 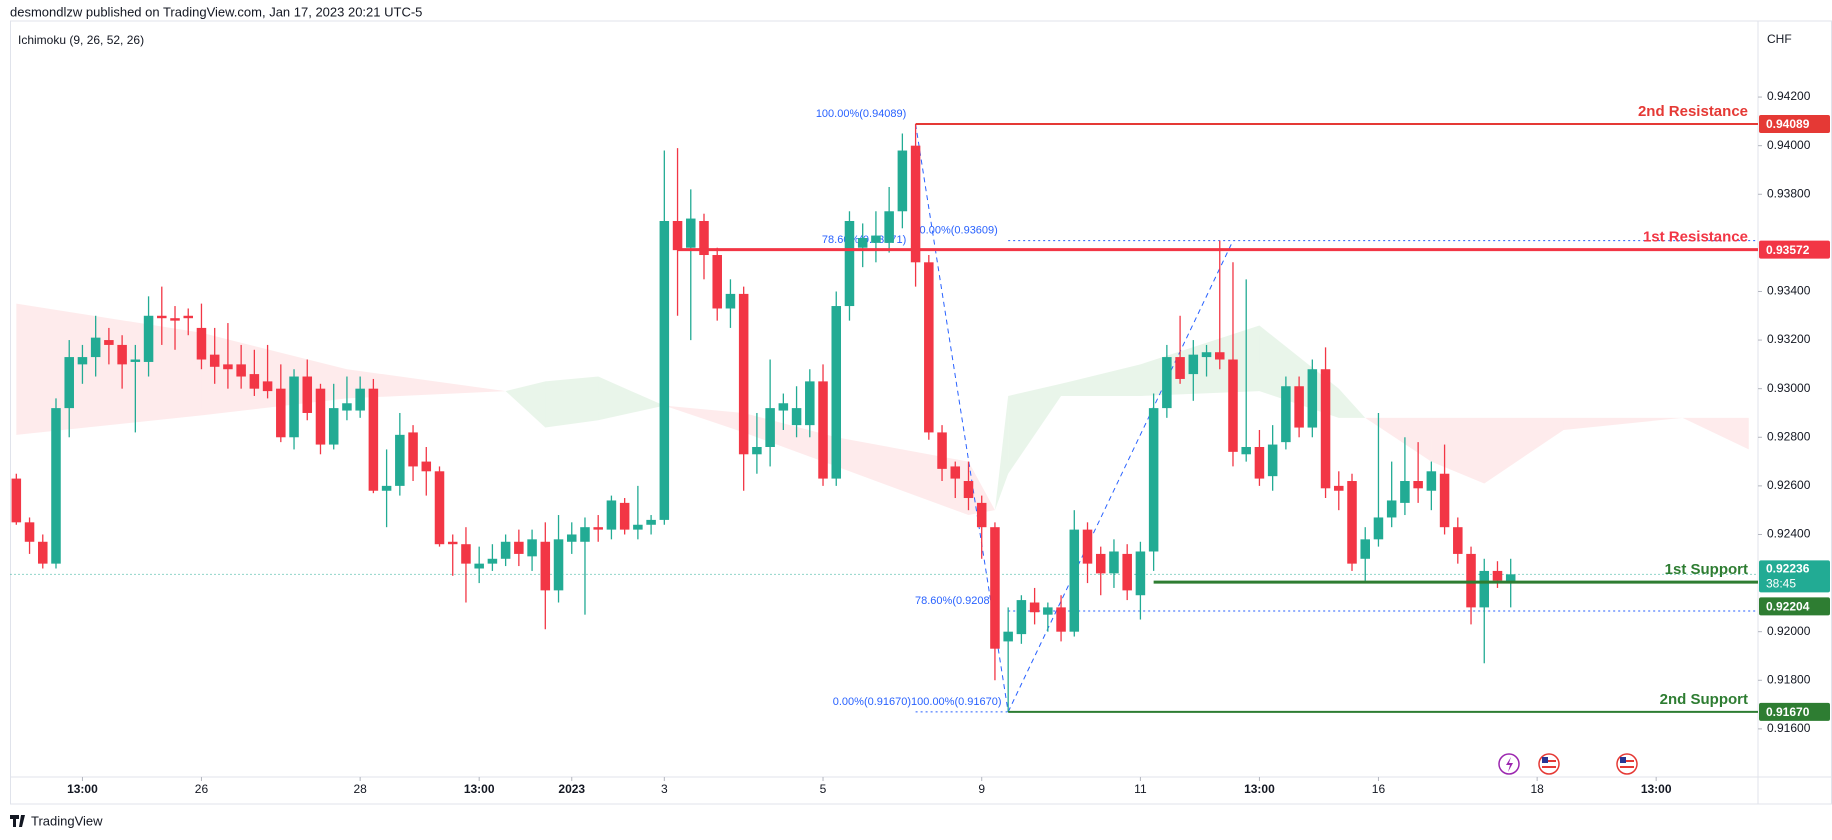 I want to click on fib-label: 78.60%(0.9208, so click(x=952, y=601).